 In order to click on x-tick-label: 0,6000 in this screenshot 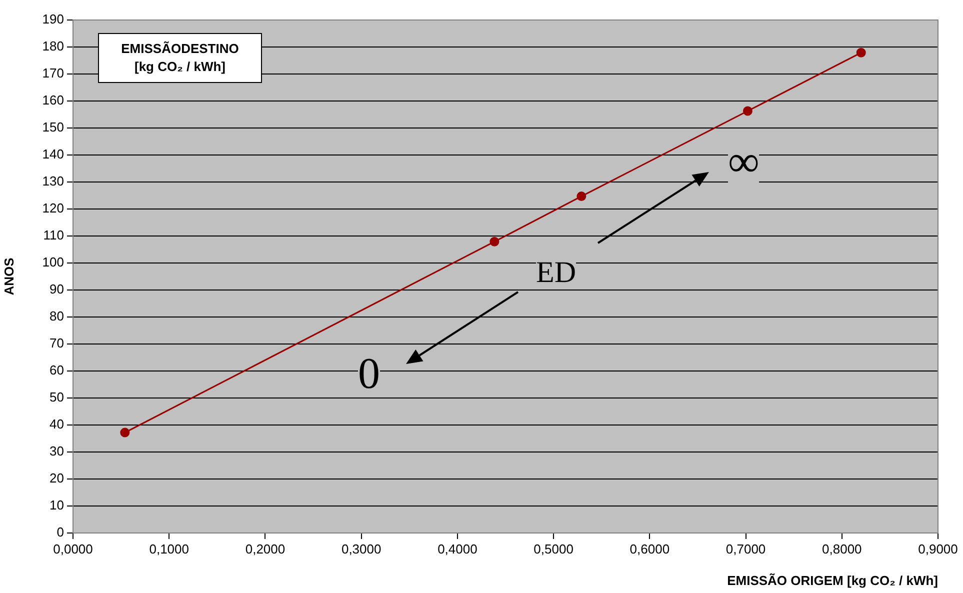, I will do `click(650, 548)`.